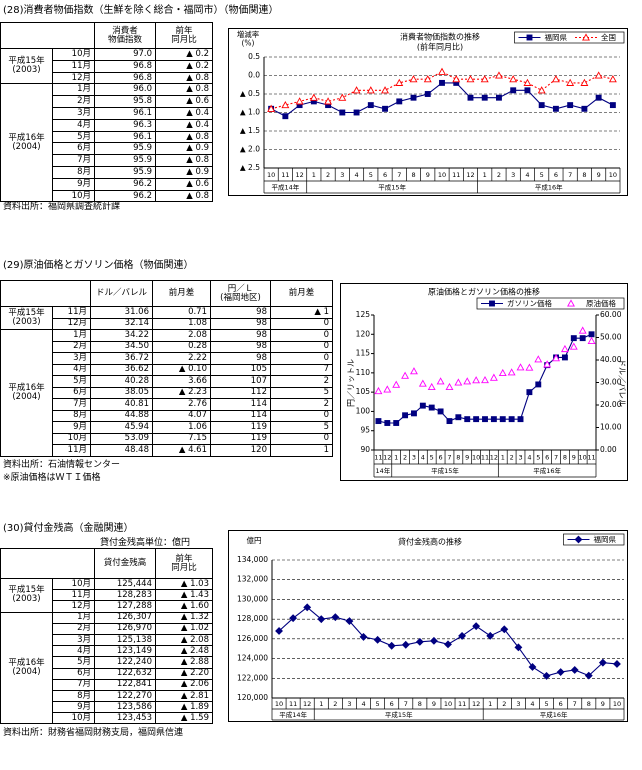  I want to click on table-cell: 10月, so click(73, 718).